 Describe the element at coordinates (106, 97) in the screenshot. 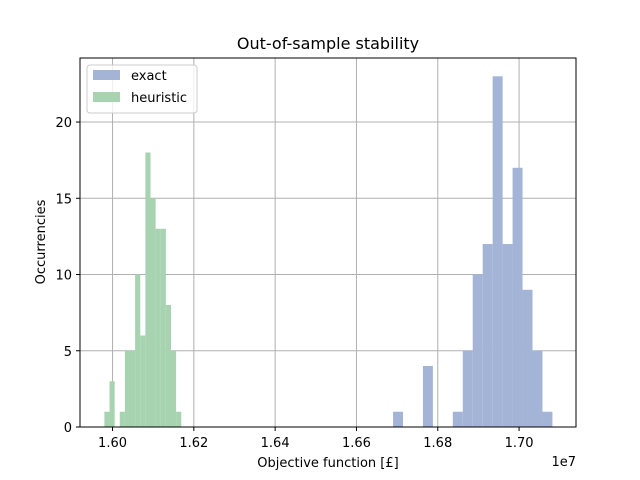

I see `legend-swatch-heuristic` at that location.